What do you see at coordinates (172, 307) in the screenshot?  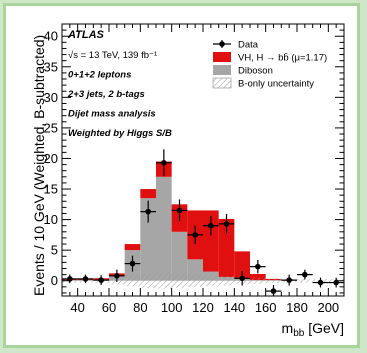 I see `x-tick-label: 100` at bounding box center [172, 307].